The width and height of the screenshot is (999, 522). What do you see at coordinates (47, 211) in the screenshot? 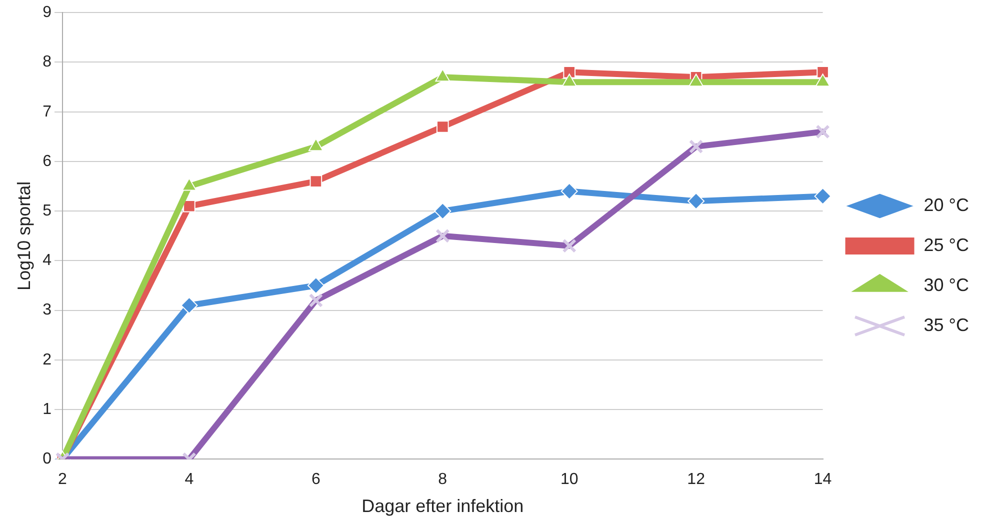
I see `y-tick-label: 5` at bounding box center [47, 211].